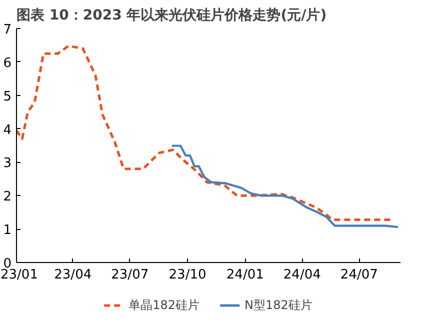  What do you see at coordinates (7, 164) in the screenshot?
I see `y-tick-label: 3` at bounding box center [7, 164].